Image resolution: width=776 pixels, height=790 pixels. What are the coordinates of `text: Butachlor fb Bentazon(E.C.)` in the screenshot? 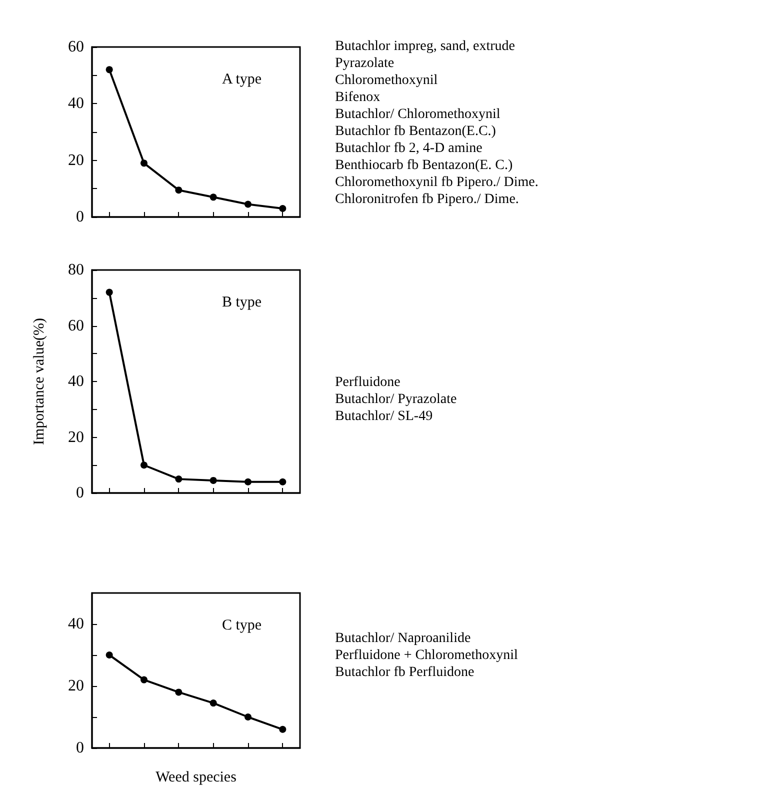 It's located at (415, 131).